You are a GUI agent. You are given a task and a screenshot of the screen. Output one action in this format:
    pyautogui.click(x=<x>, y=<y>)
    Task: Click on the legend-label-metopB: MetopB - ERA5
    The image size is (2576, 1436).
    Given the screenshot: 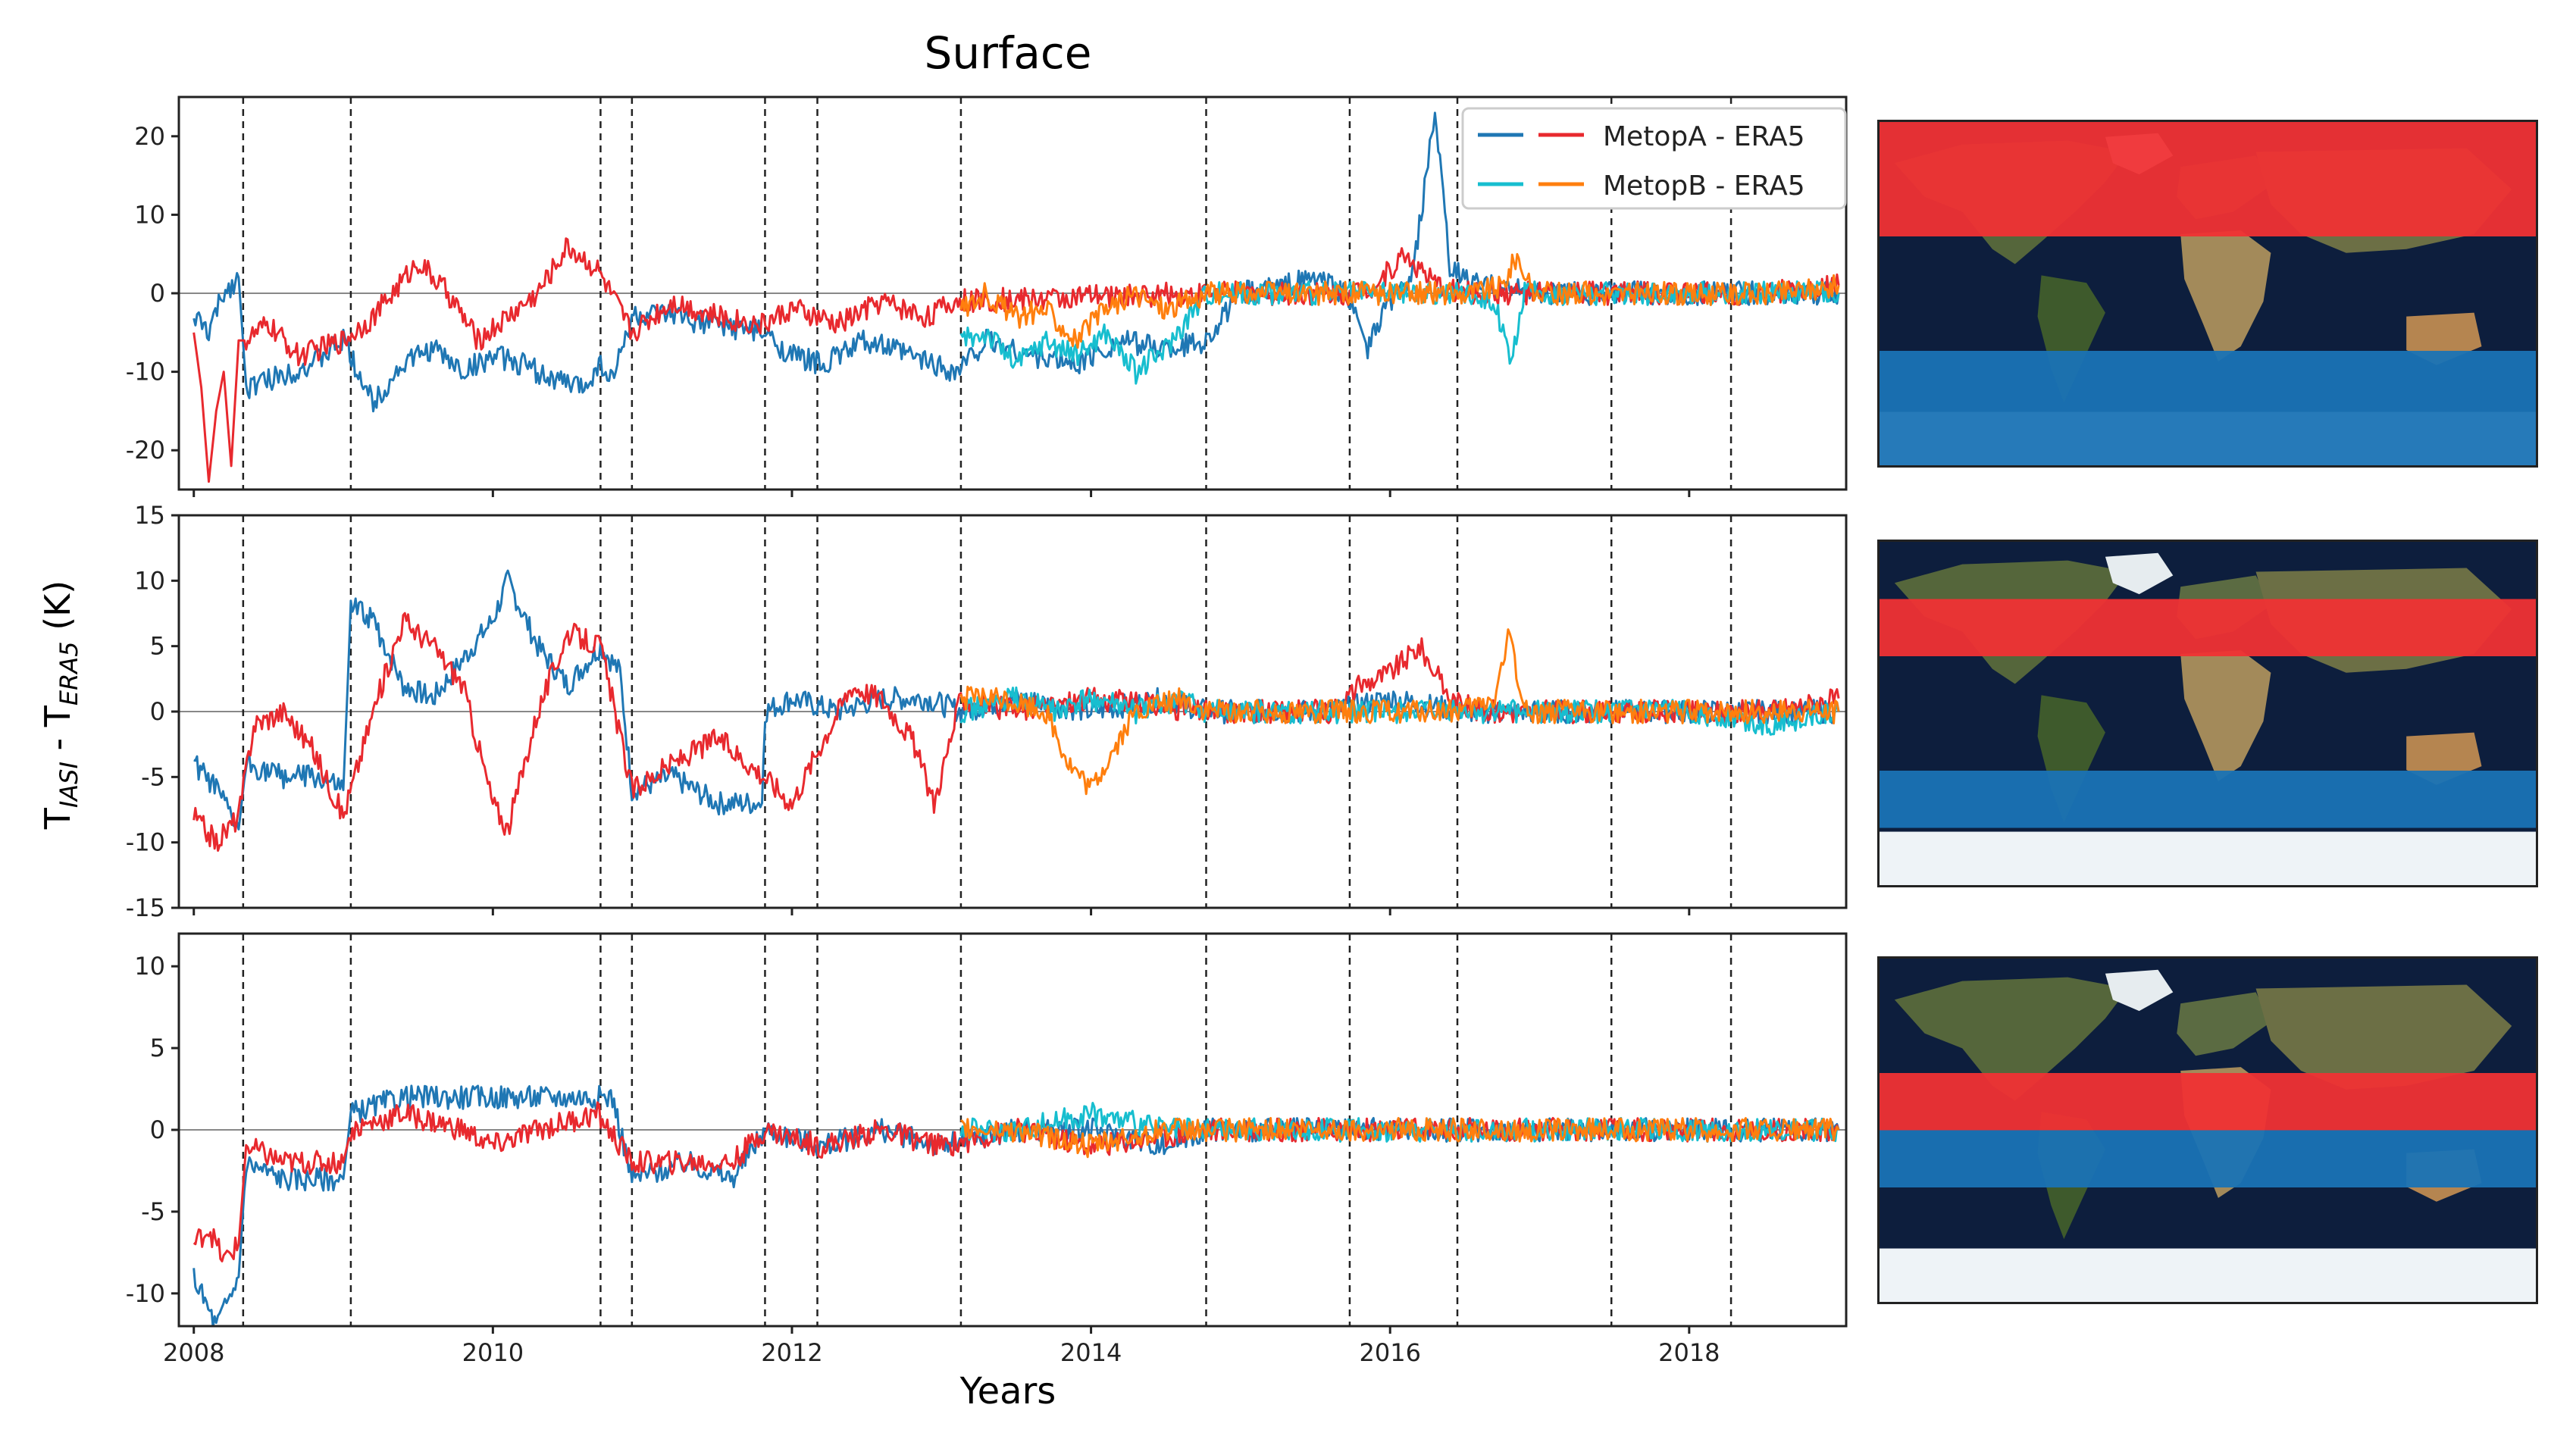 What is the action you would take?
    pyautogui.click(x=1704, y=186)
    